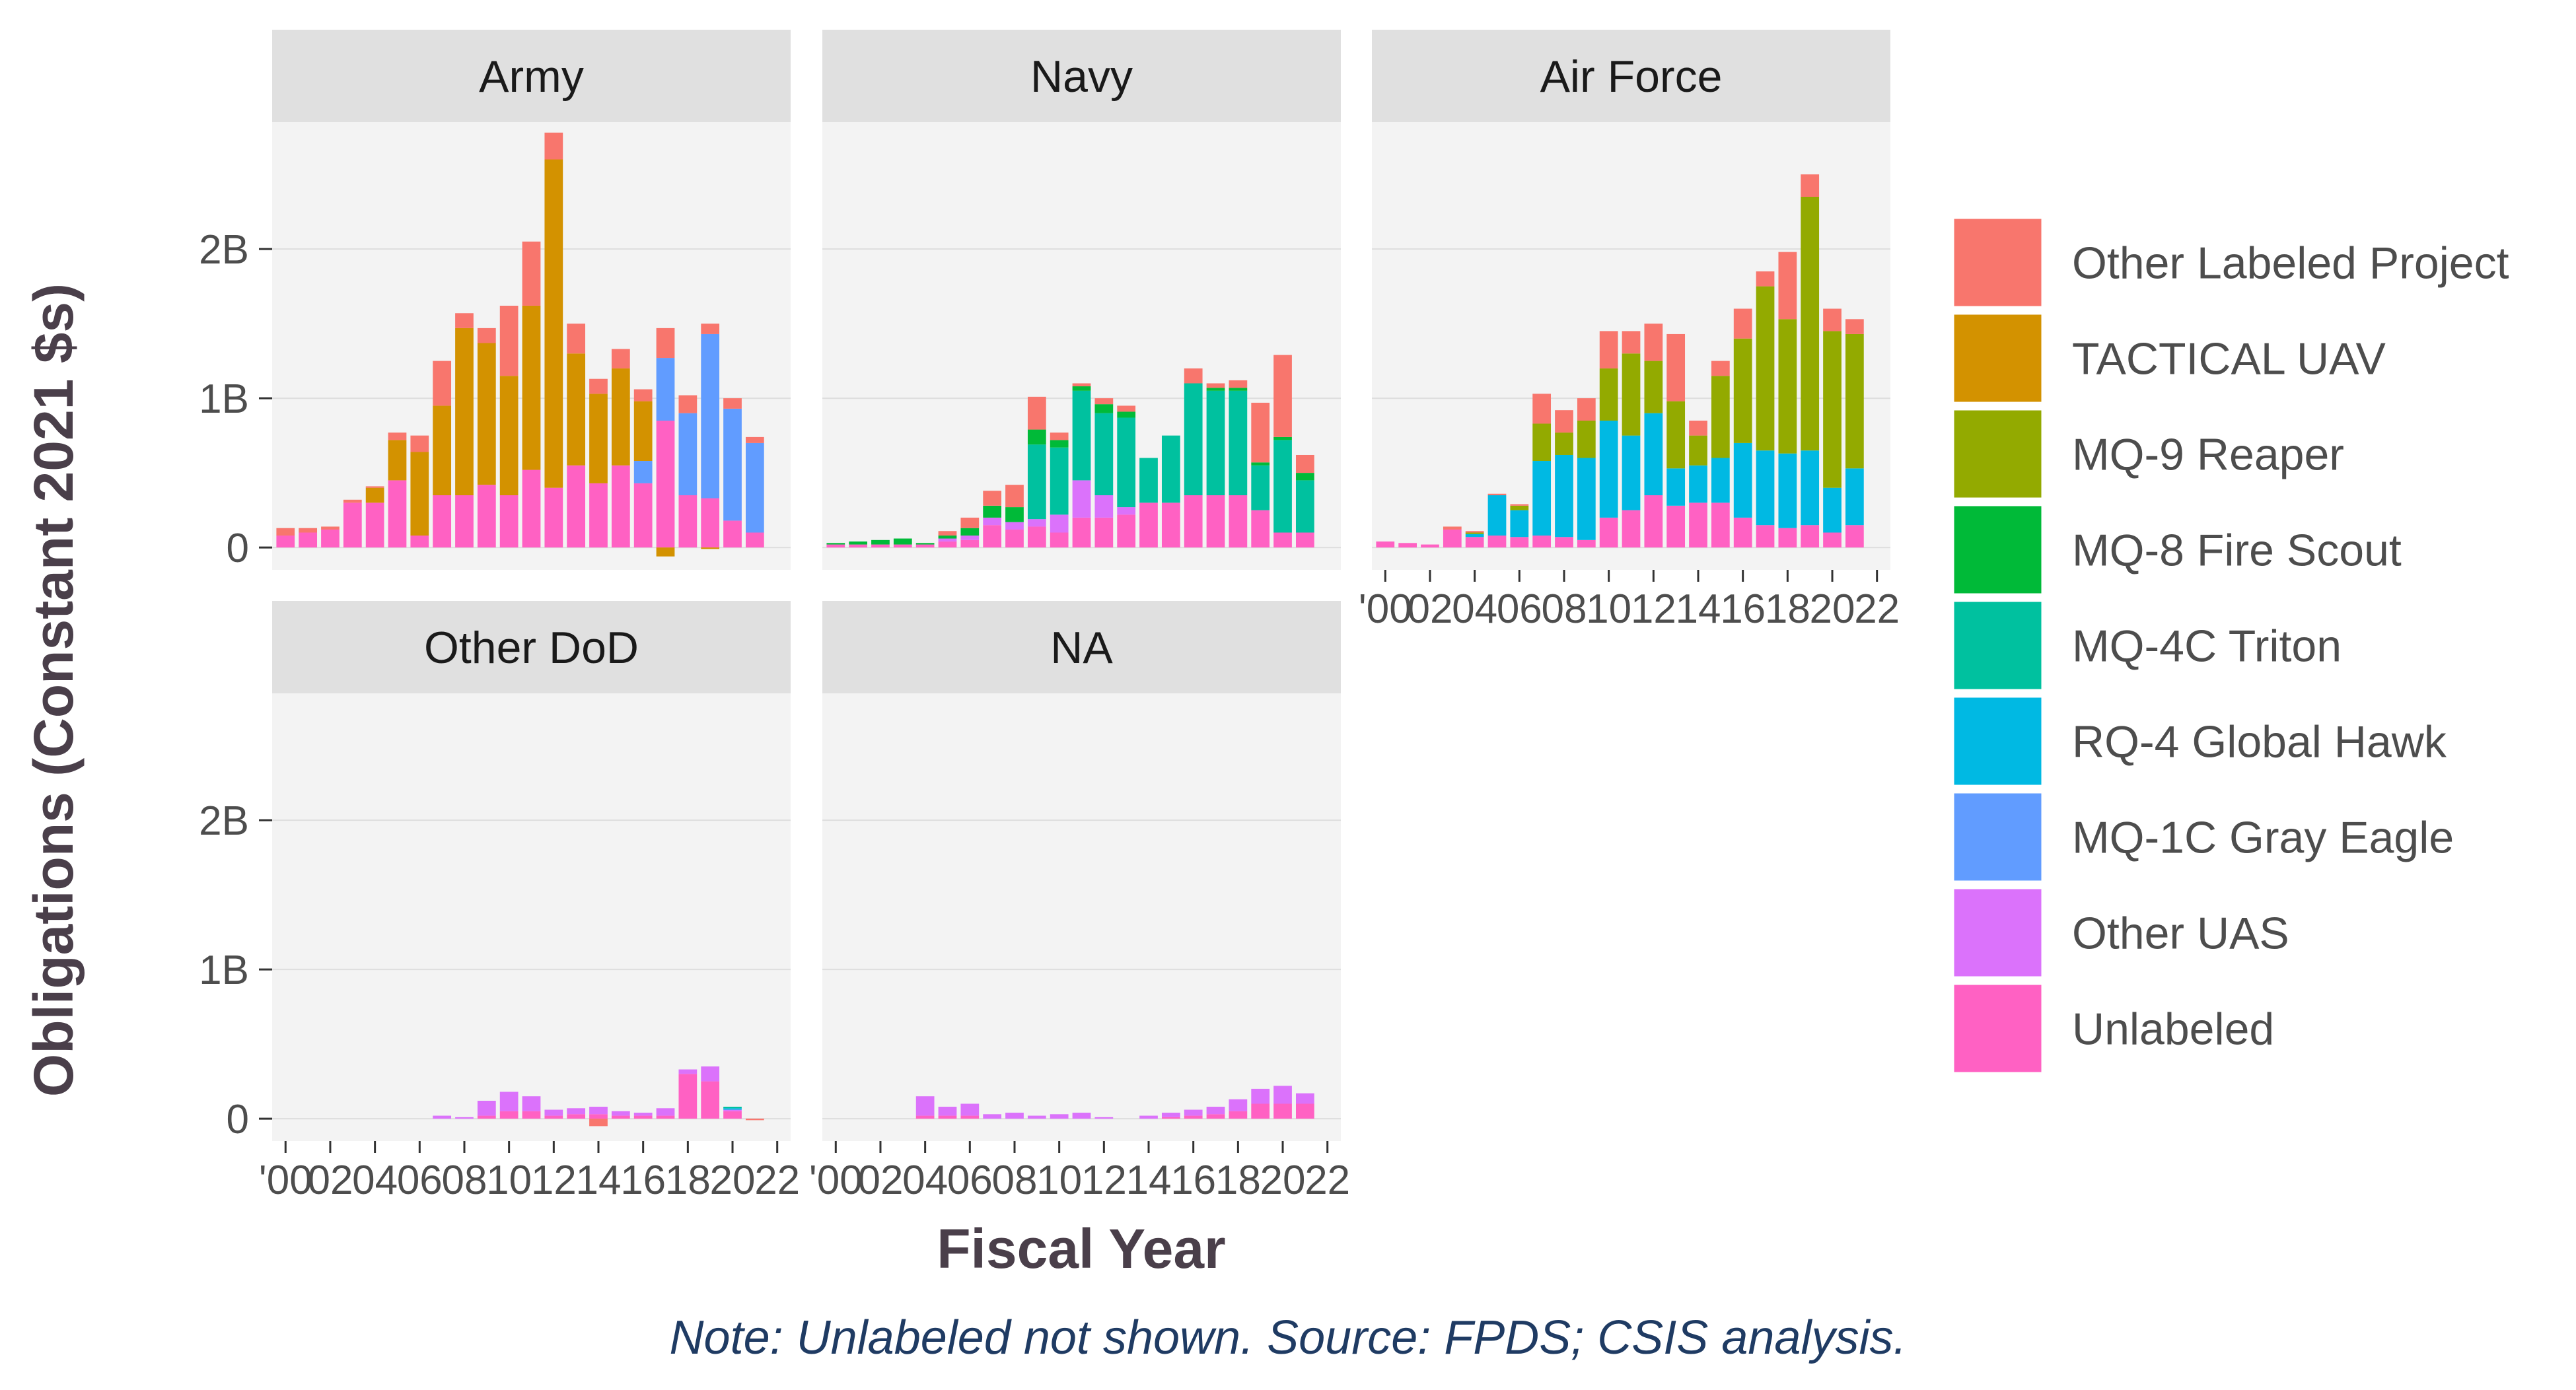 The width and height of the screenshot is (2576, 1390). What do you see at coordinates (224, 399) in the screenshot?
I see `y-tick-label: 1B` at bounding box center [224, 399].